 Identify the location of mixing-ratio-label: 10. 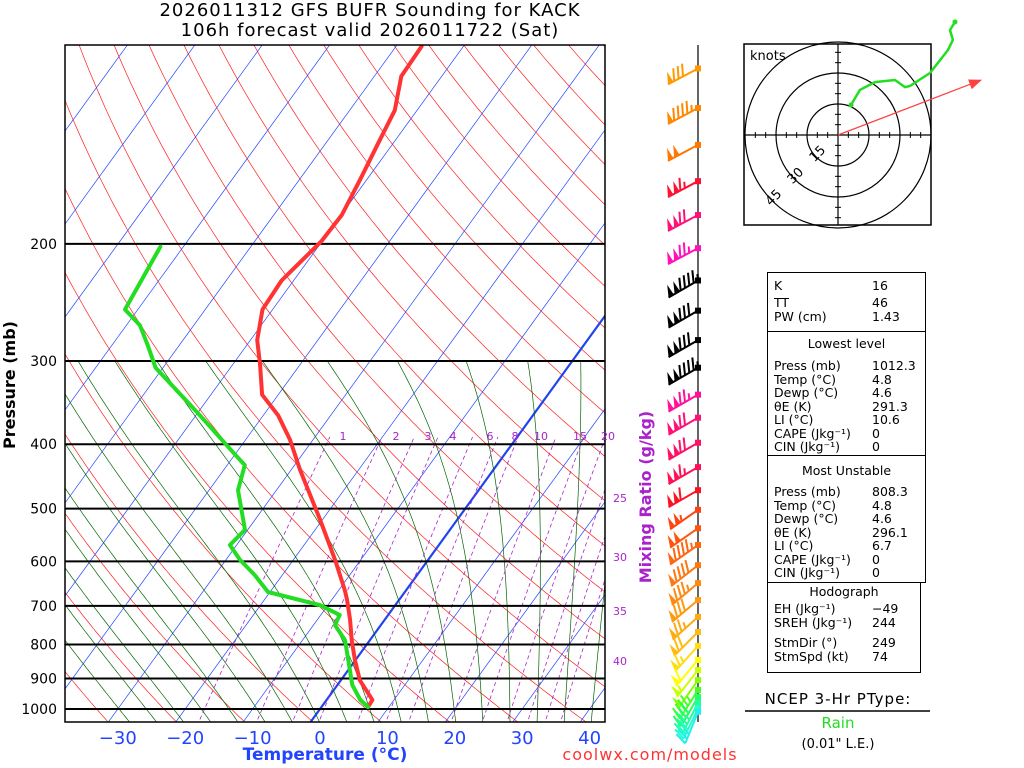
(541, 436).